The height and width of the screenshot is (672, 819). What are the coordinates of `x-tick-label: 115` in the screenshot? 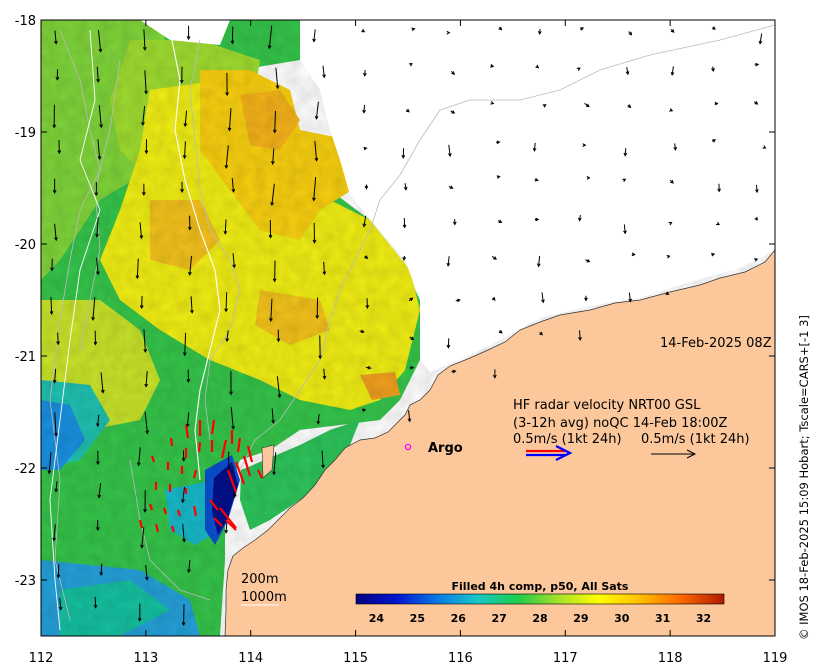 It's located at (355, 658).